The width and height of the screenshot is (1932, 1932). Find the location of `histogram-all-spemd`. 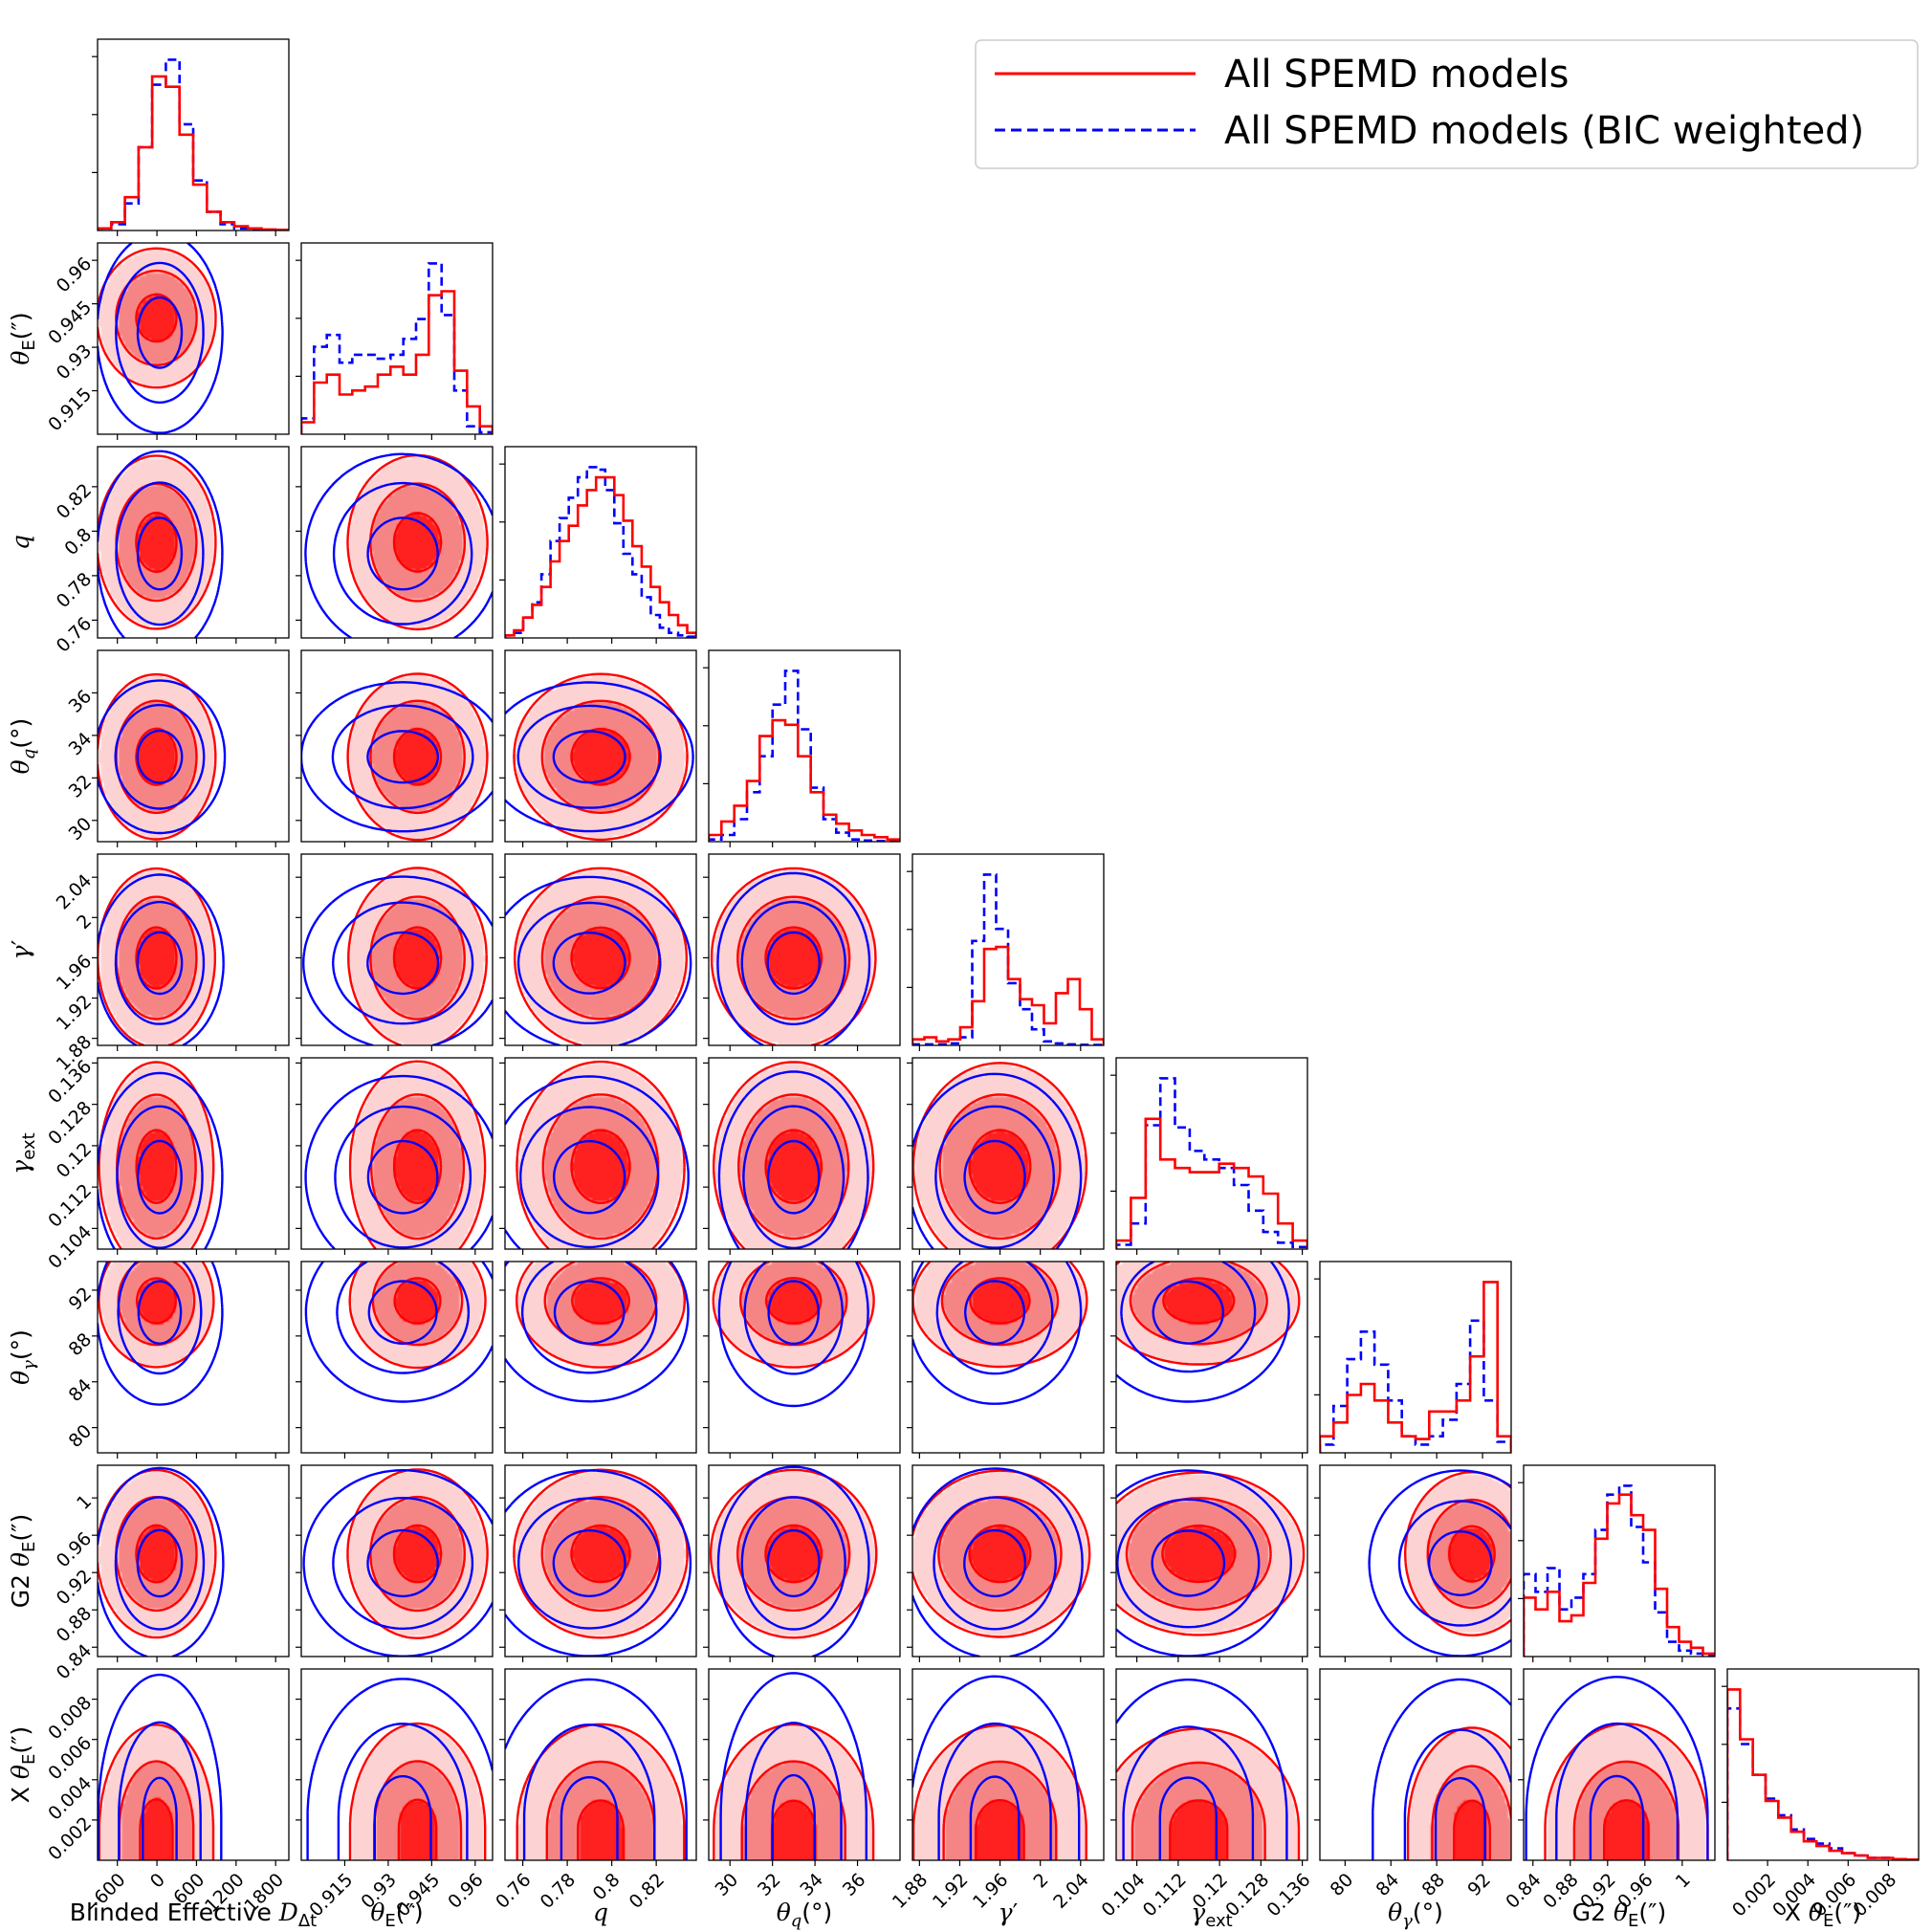

histogram-all-spemd is located at coordinates (193, 153).